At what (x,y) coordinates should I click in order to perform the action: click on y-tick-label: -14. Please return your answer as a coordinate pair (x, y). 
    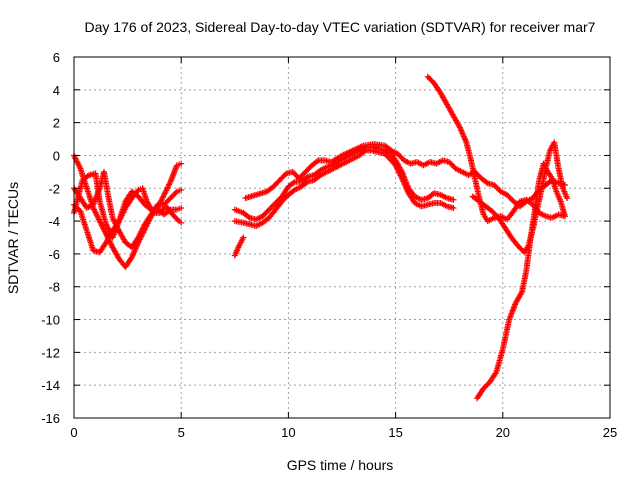
    Looking at the image, I should click on (50, 385).